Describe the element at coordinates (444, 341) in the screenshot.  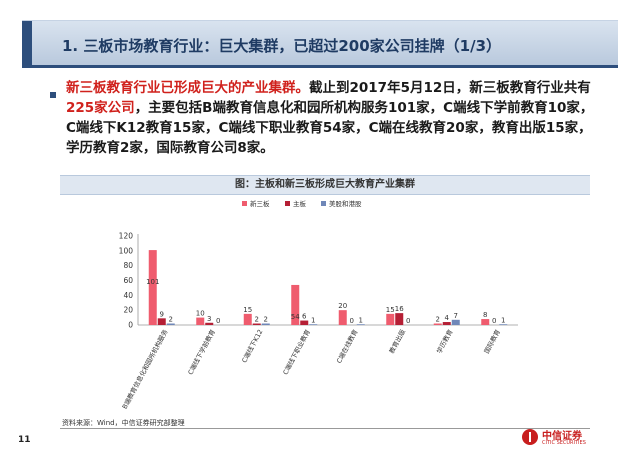
I see `category-label: 学历教育` at that location.